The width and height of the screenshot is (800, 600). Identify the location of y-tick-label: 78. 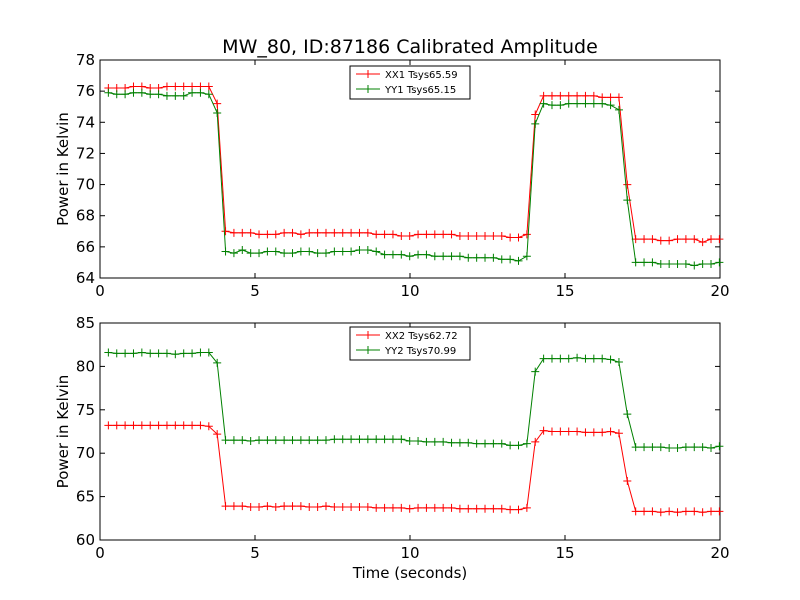
(85, 60).